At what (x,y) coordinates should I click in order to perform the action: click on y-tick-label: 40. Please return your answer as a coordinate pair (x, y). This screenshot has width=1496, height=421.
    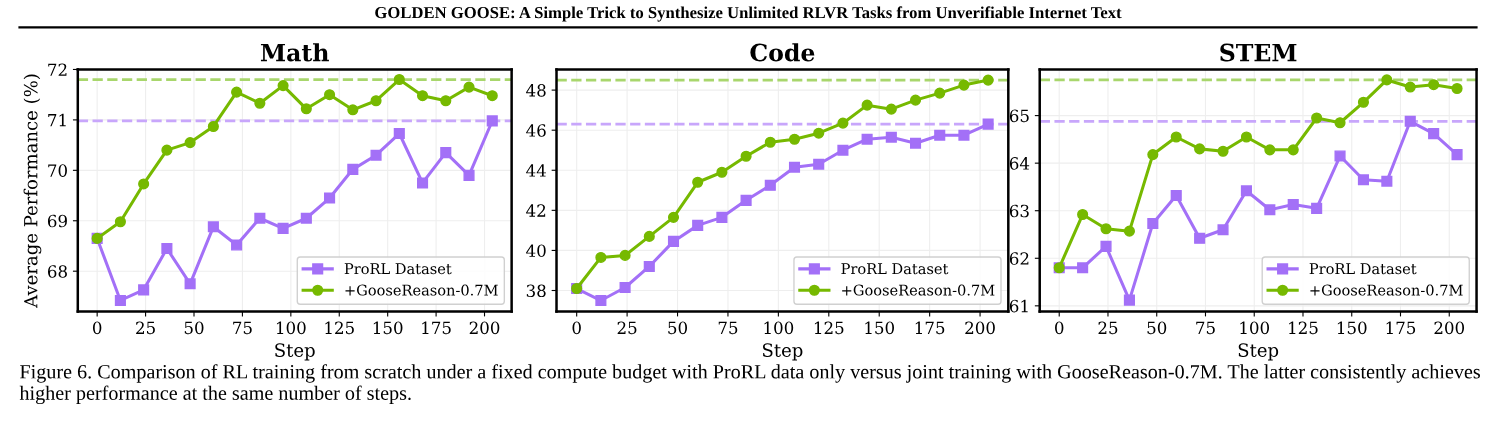
    Looking at the image, I should click on (536, 250).